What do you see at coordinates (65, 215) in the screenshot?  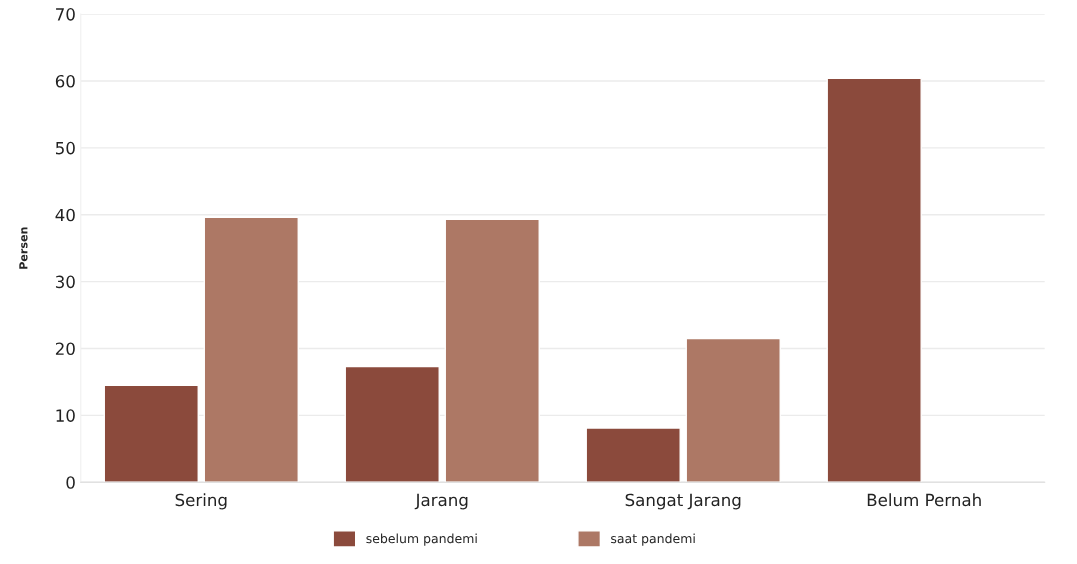 I see `y-tick-label: 40` at bounding box center [65, 215].